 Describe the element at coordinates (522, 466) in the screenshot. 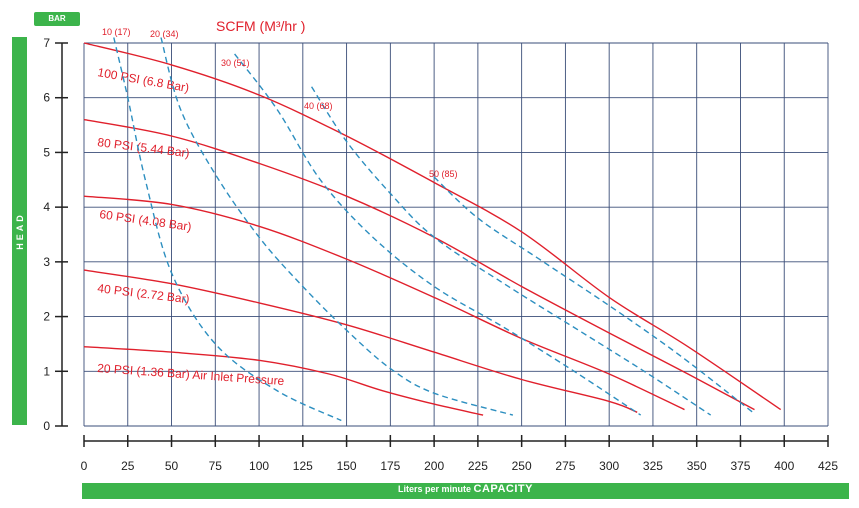

I see `x-tick-label: 250` at that location.